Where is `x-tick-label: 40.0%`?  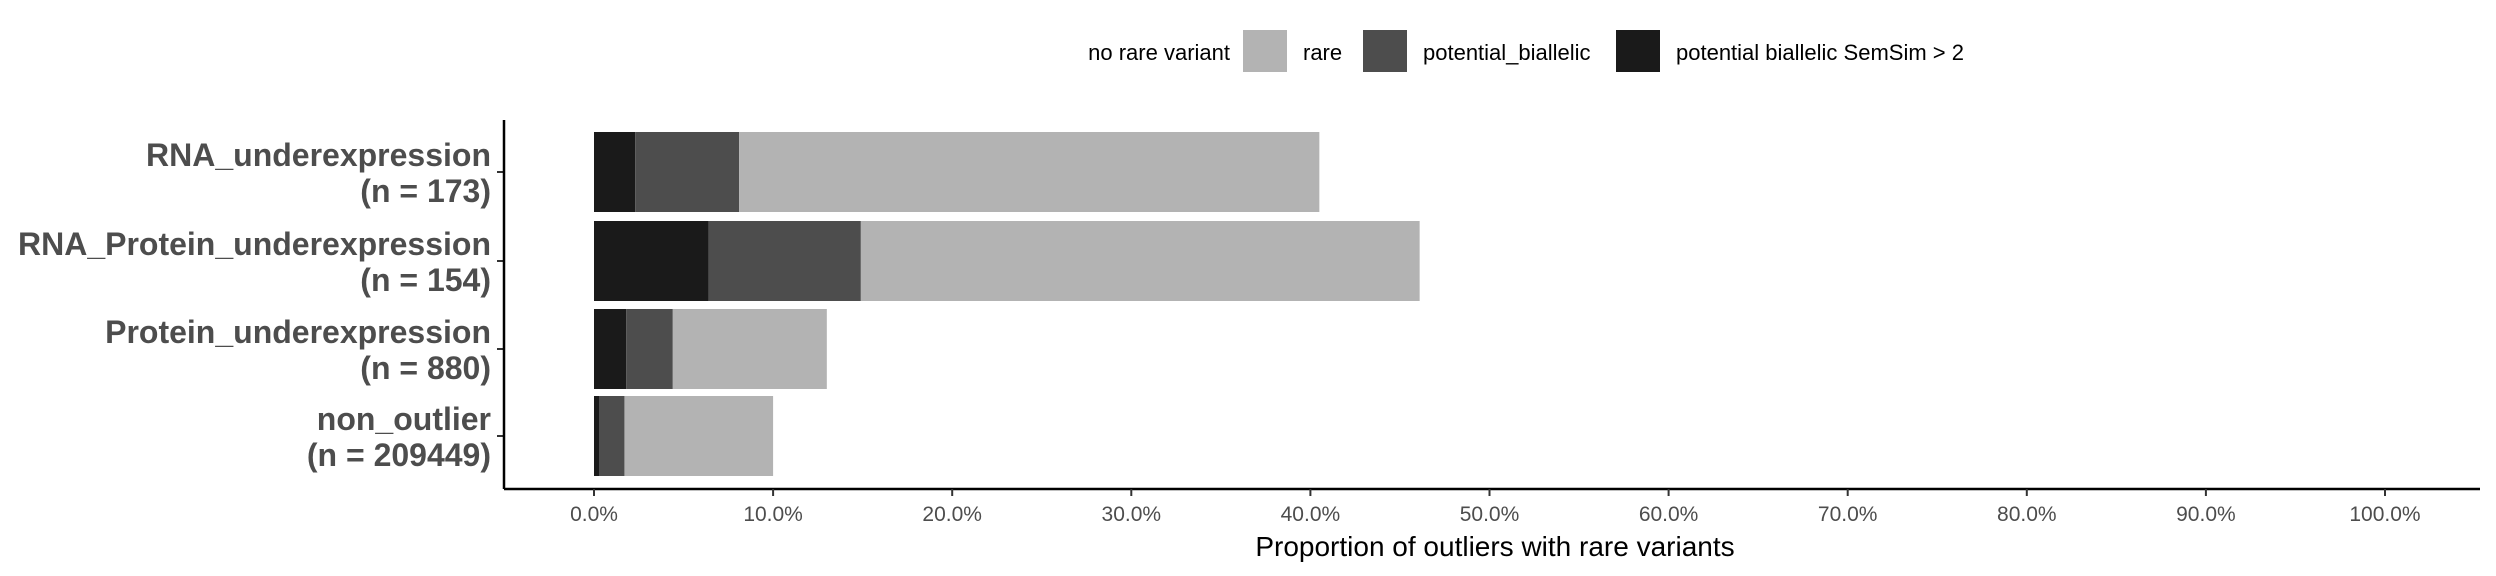 x-tick-label: 40.0% is located at coordinates (1311, 514).